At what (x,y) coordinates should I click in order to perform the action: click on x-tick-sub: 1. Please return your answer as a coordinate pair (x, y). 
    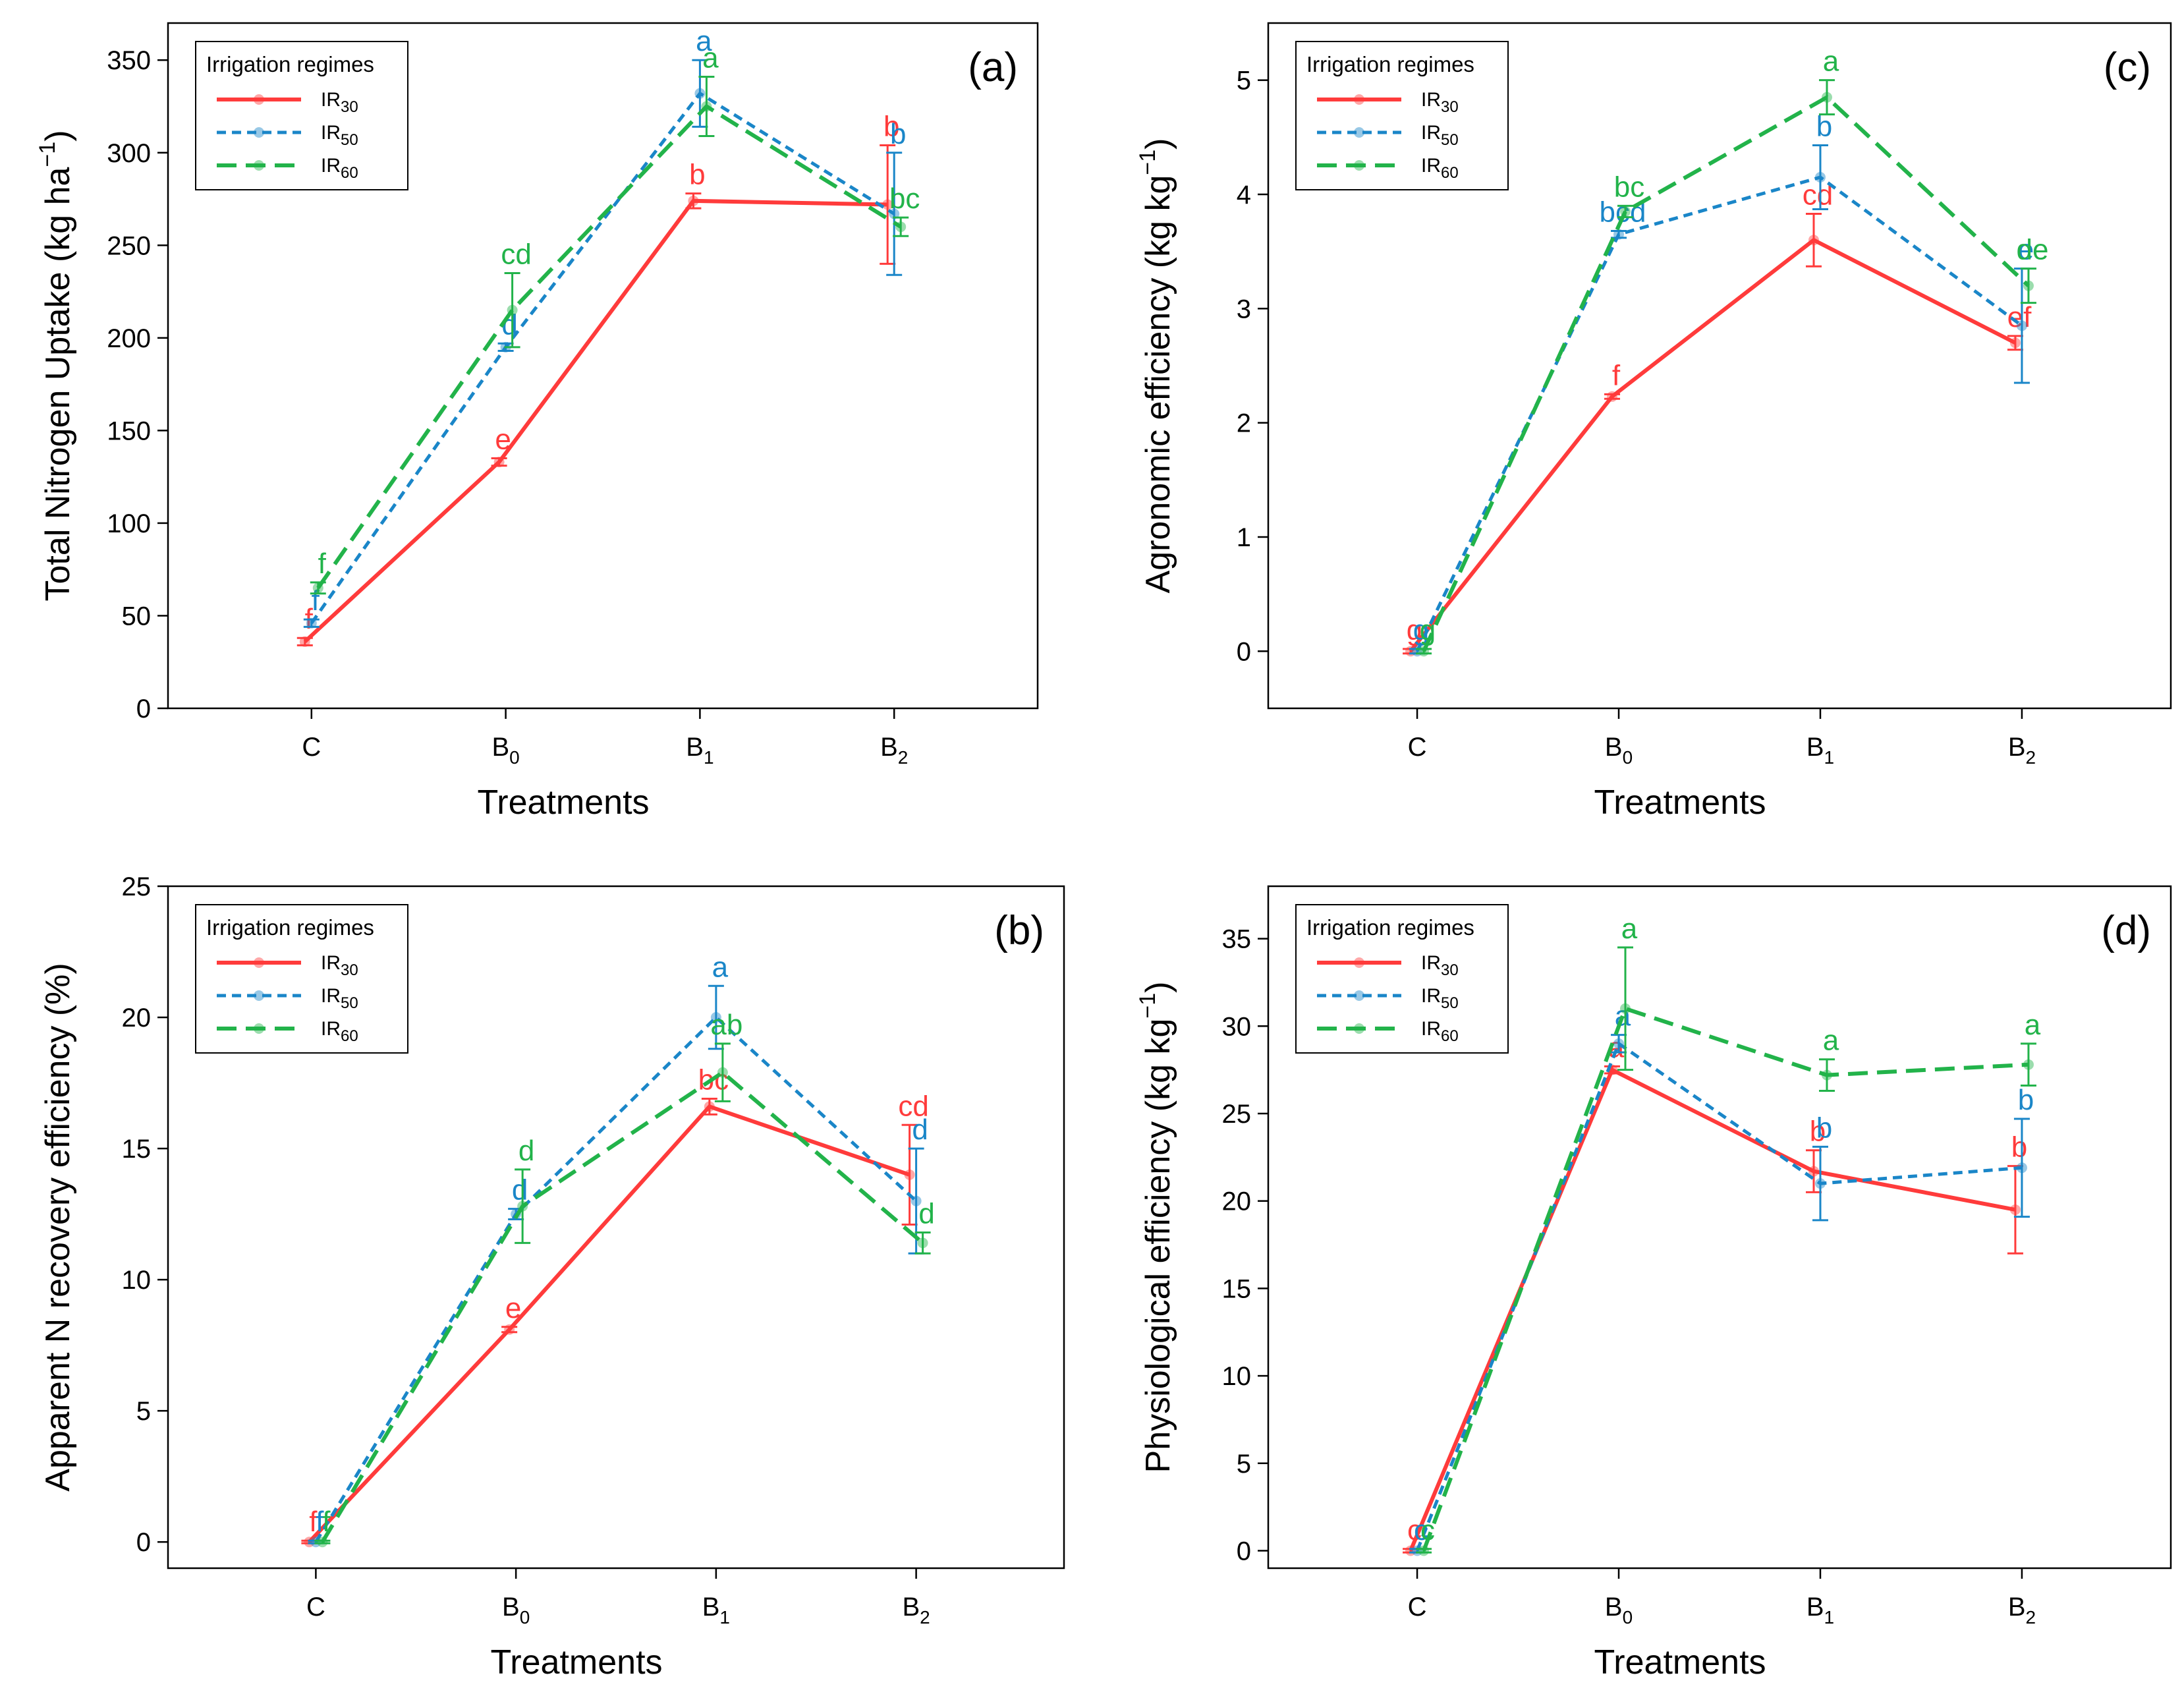
    Looking at the image, I should click on (724, 1617).